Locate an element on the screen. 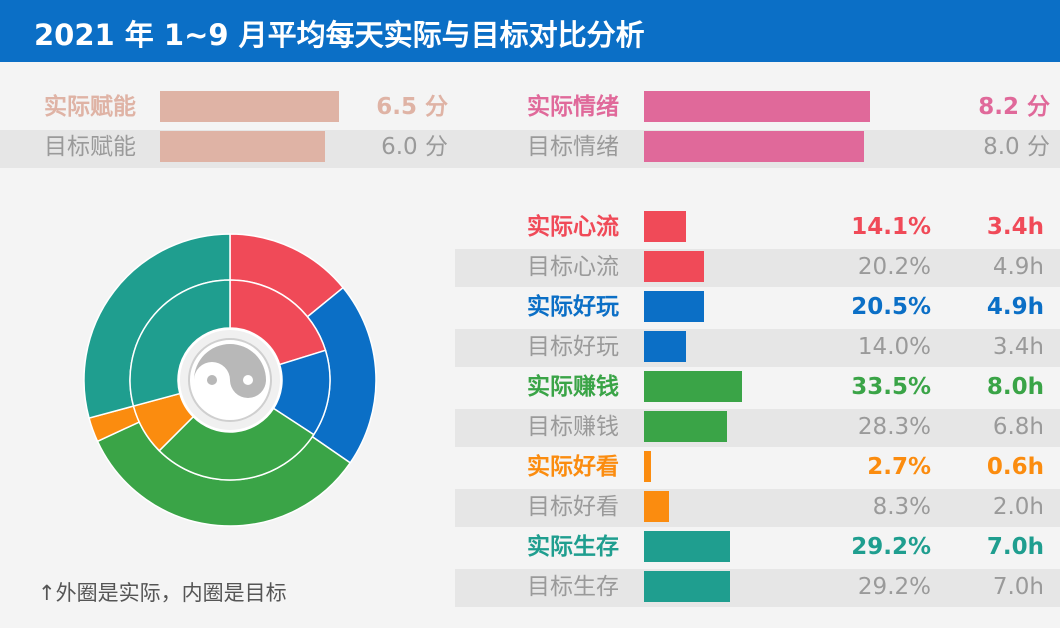  category-label: 实际赚钱 is located at coordinates (573, 387).